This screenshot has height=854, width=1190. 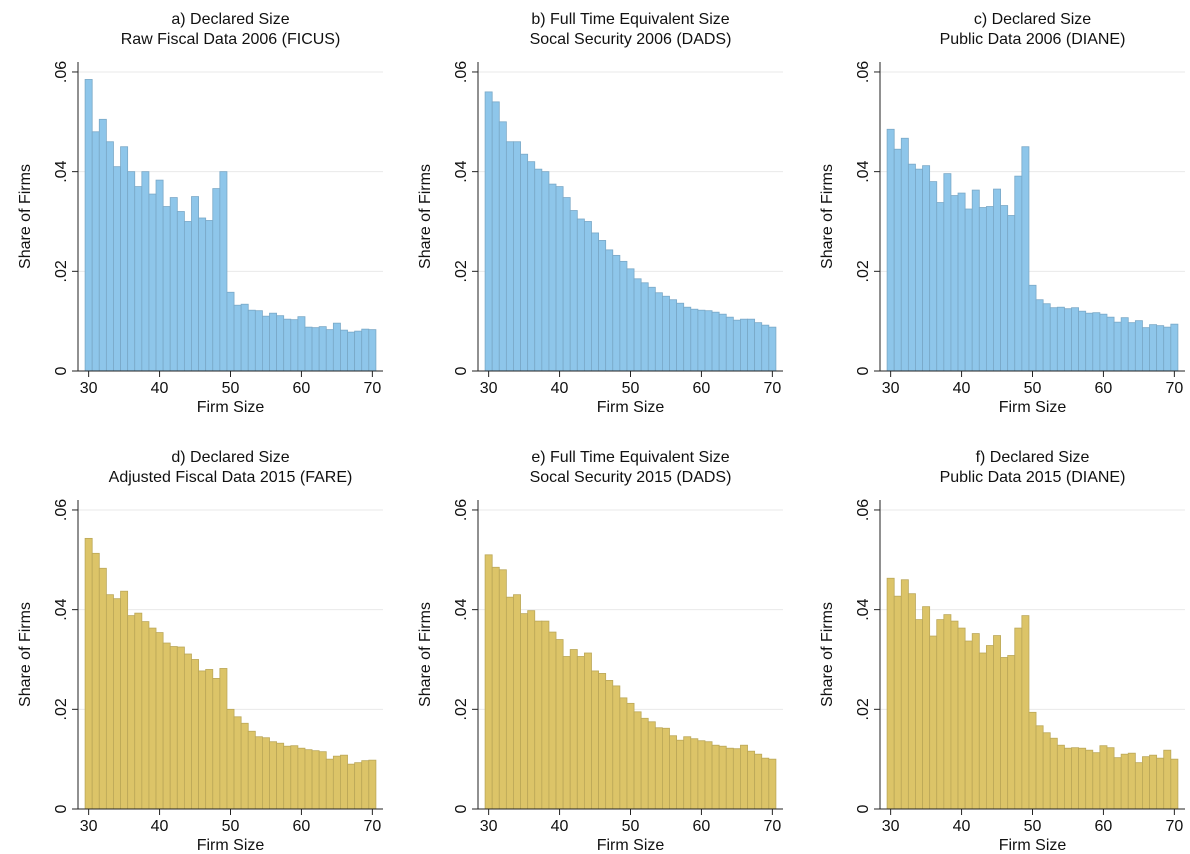 What do you see at coordinates (631, 845) in the screenshot?
I see `x-axis-label: Firm Size` at bounding box center [631, 845].